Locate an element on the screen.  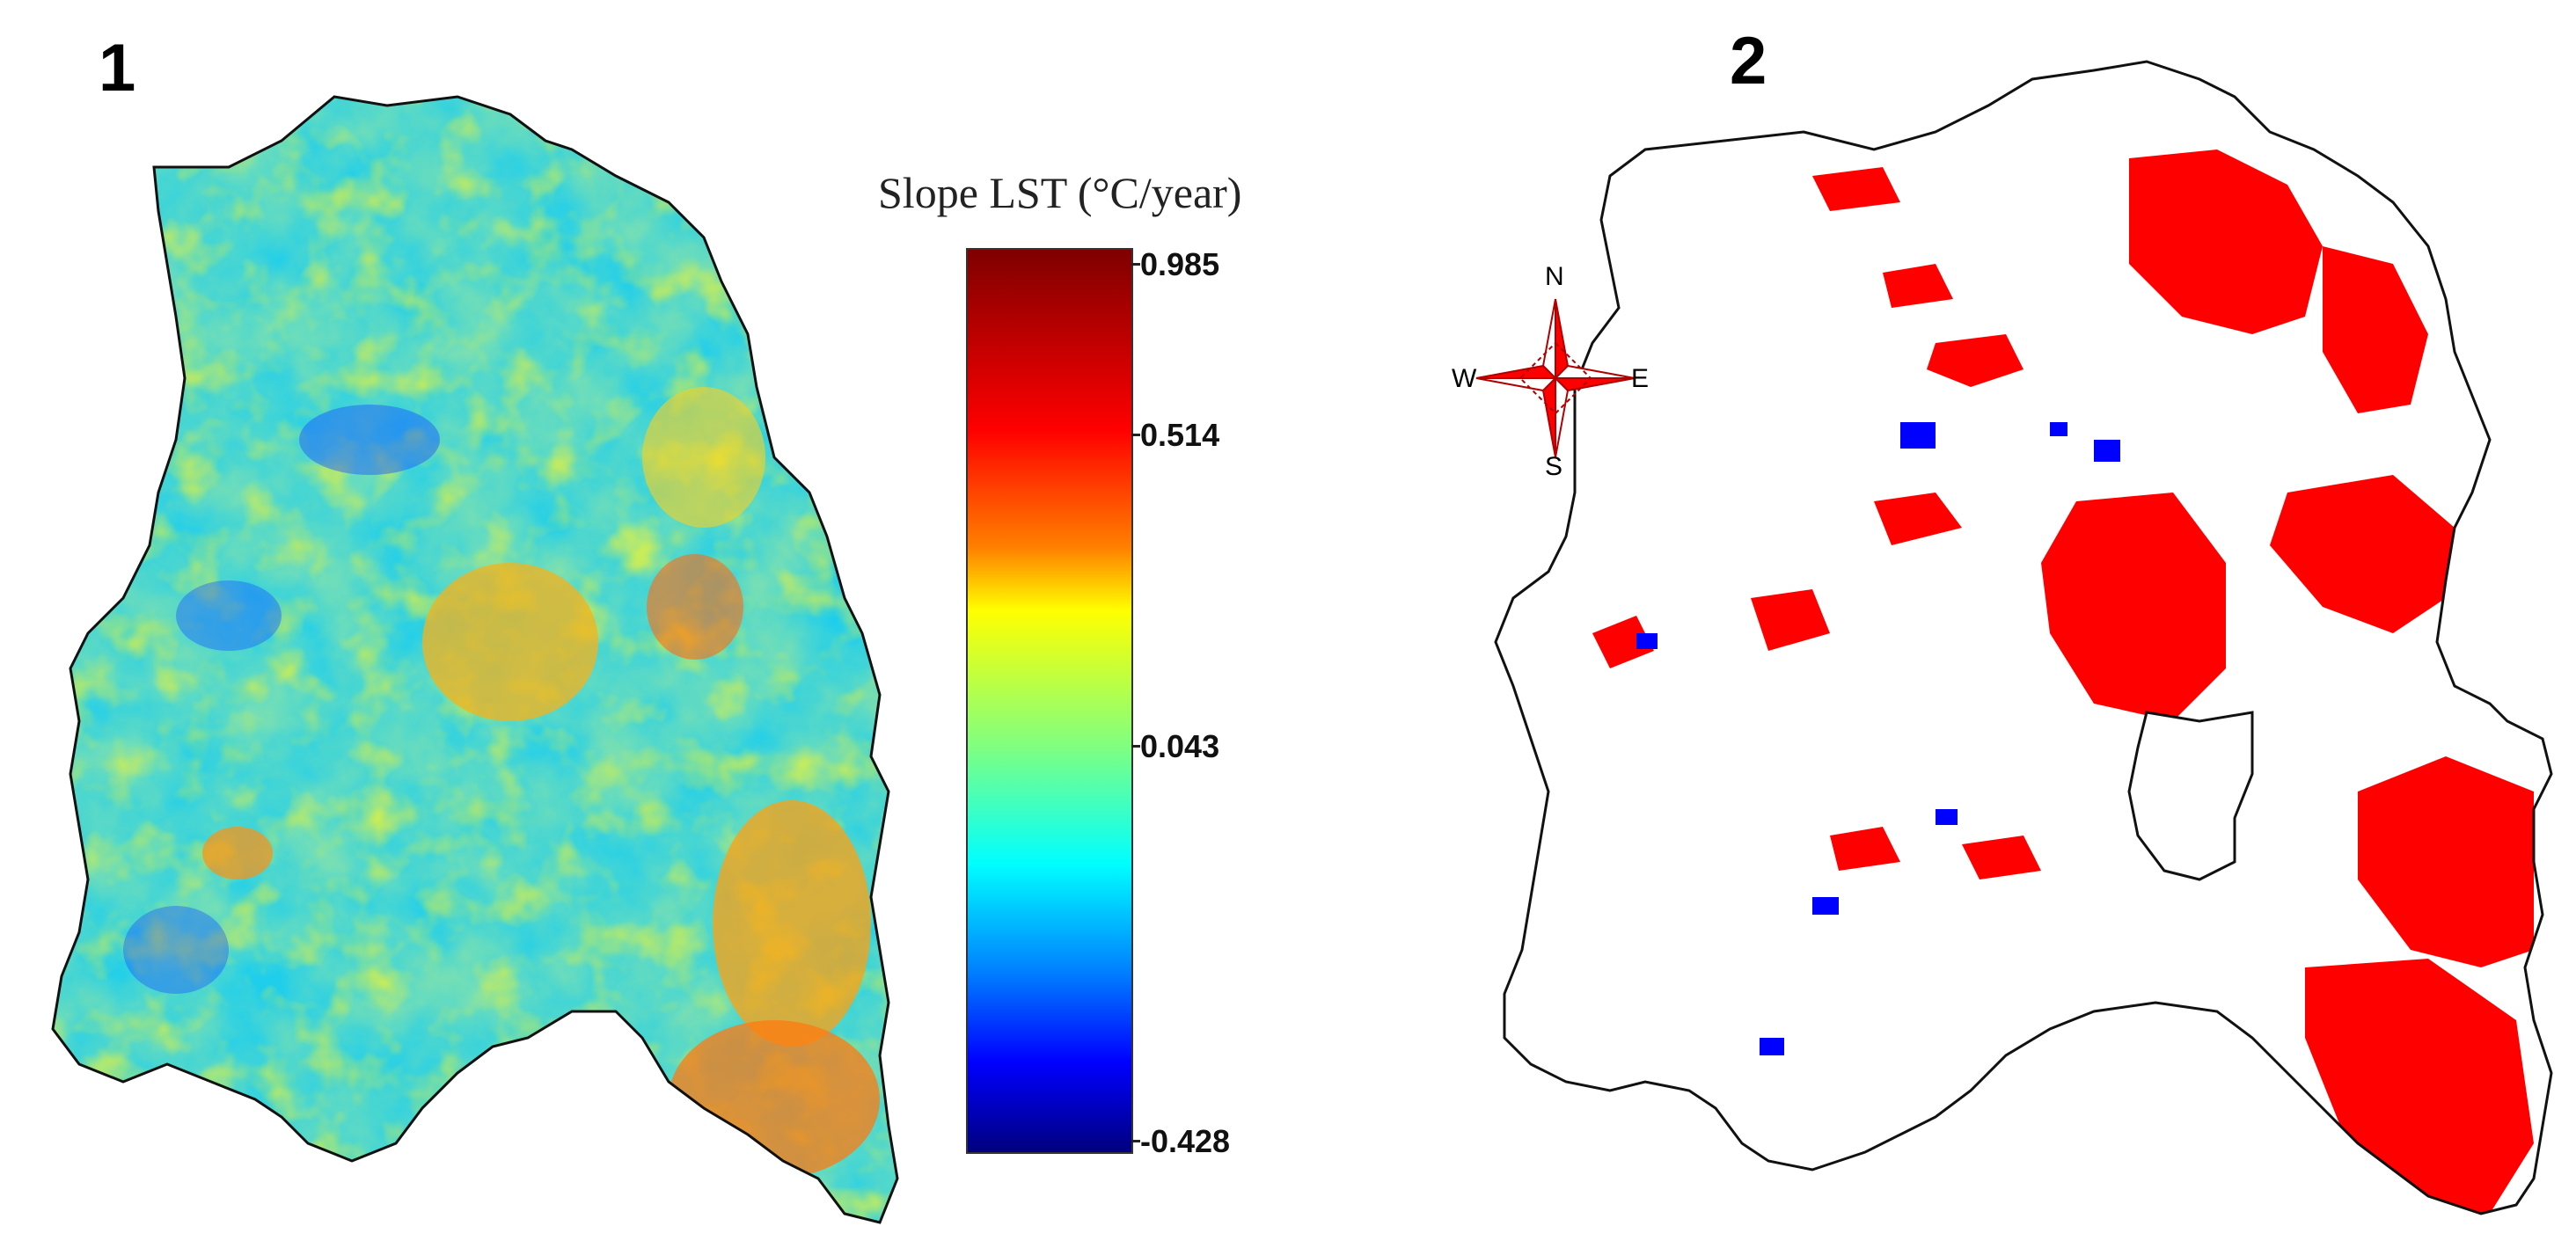
colorbar-tick-middle: 0.043 is located at coordinates (1180, 746).